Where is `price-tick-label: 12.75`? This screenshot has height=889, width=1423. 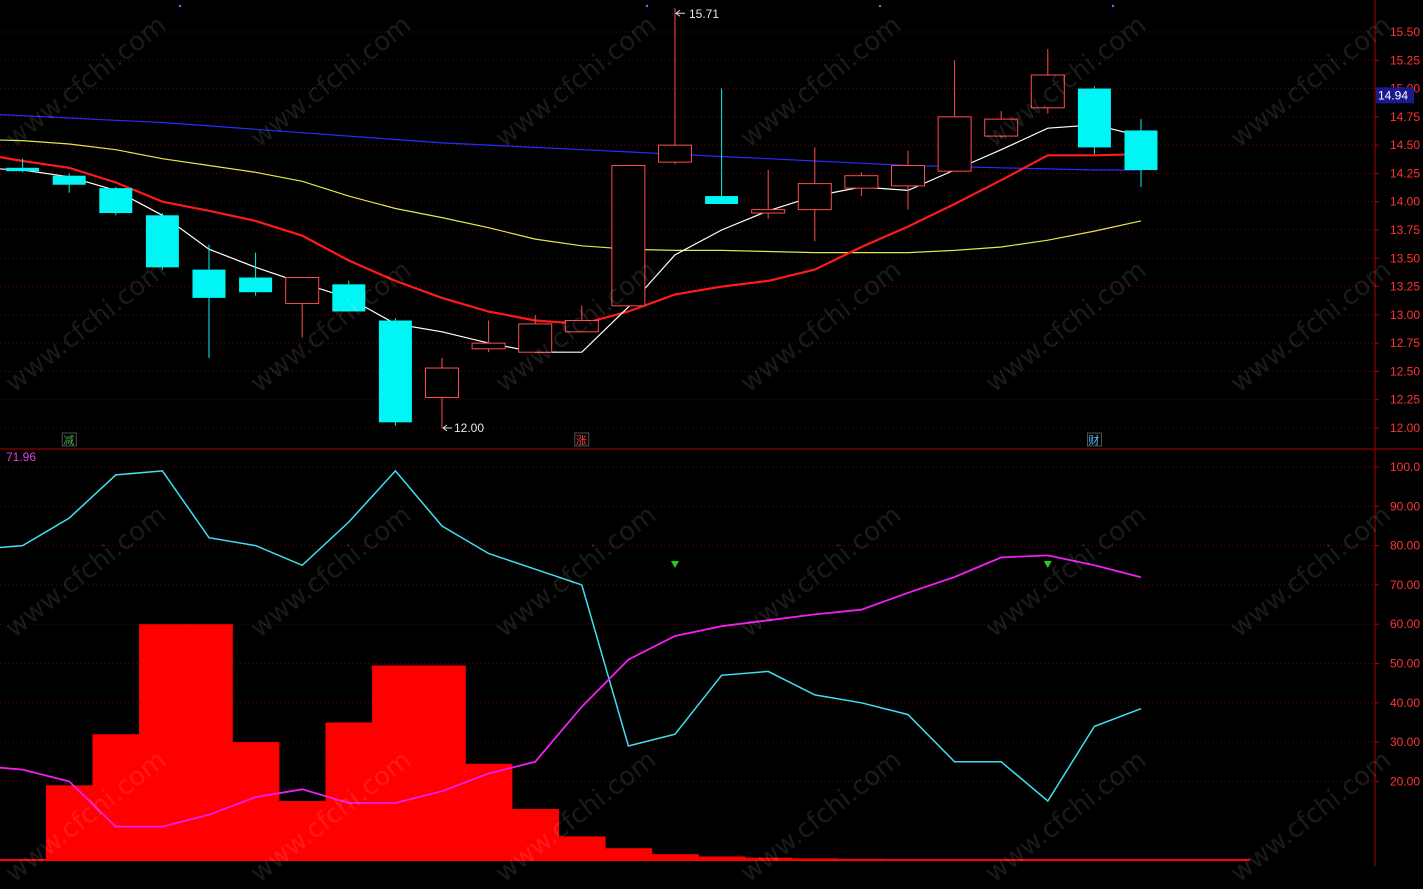 price-tick-label: 12.75 is located at coordinates (1405, 343).